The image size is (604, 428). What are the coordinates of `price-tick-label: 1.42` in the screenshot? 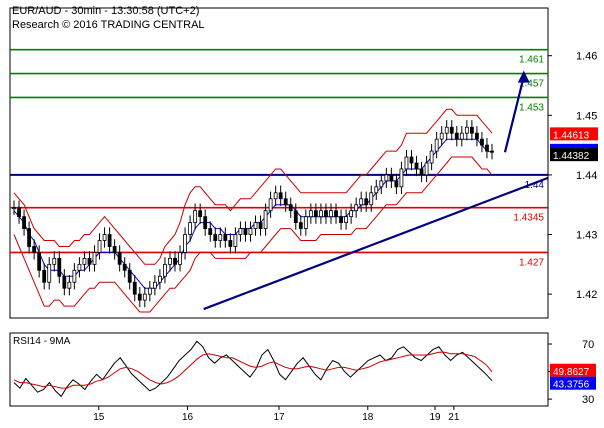 It's located at (586, 295).